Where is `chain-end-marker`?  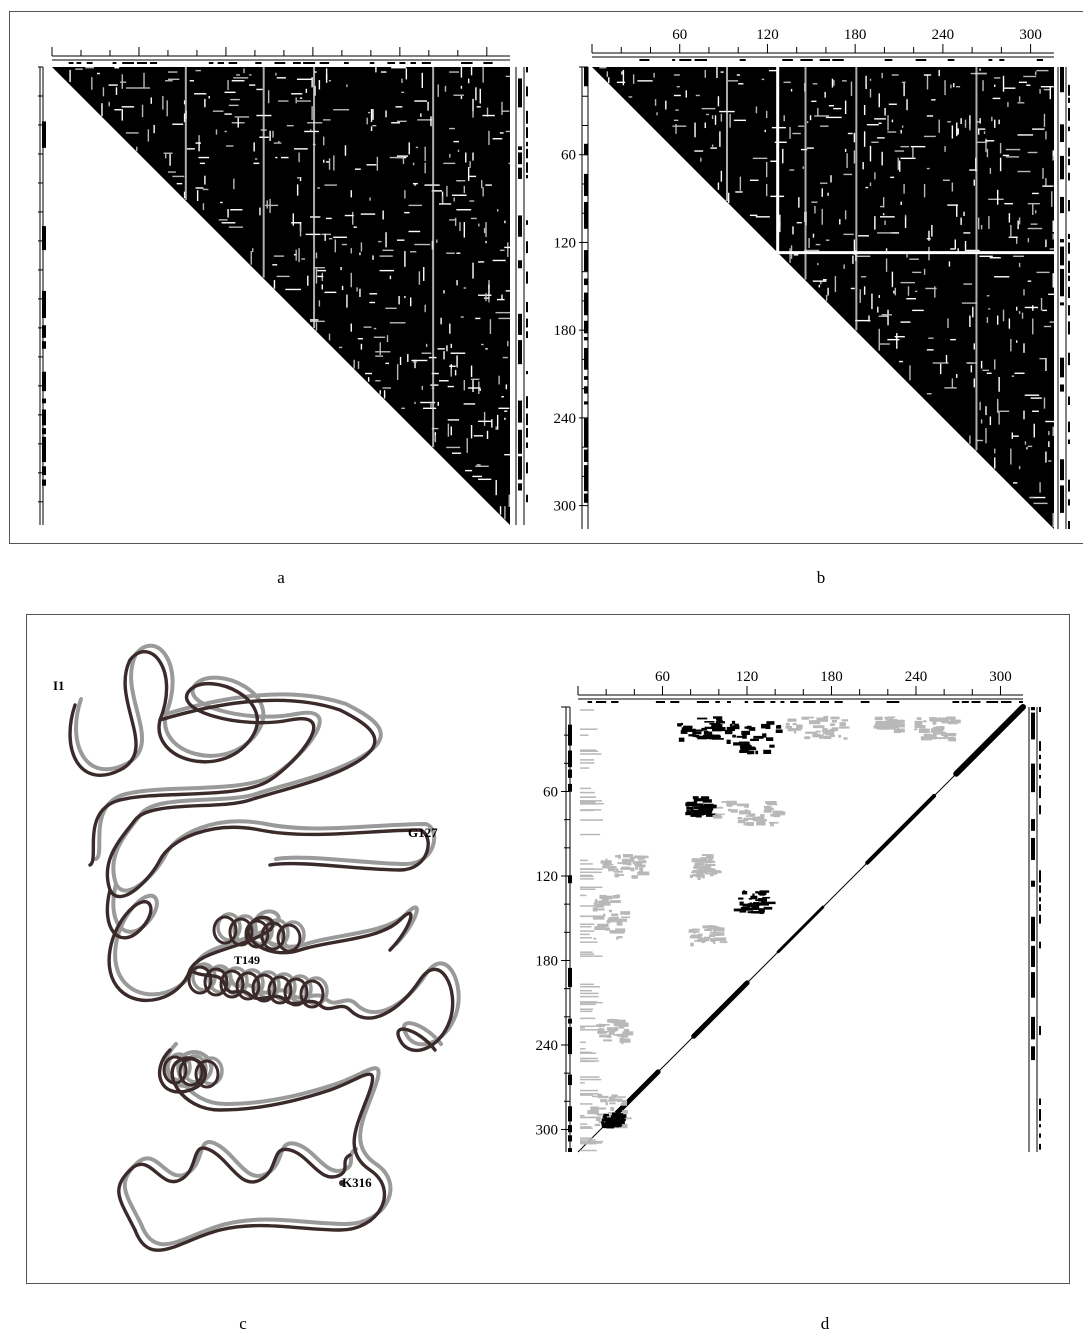 chain-end-marker is located at coordinates (342, 1183).